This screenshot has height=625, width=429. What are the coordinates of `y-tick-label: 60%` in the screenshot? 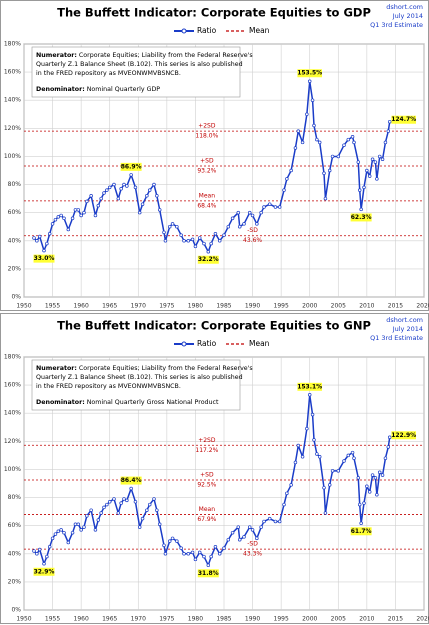 It's located at (15, 212).